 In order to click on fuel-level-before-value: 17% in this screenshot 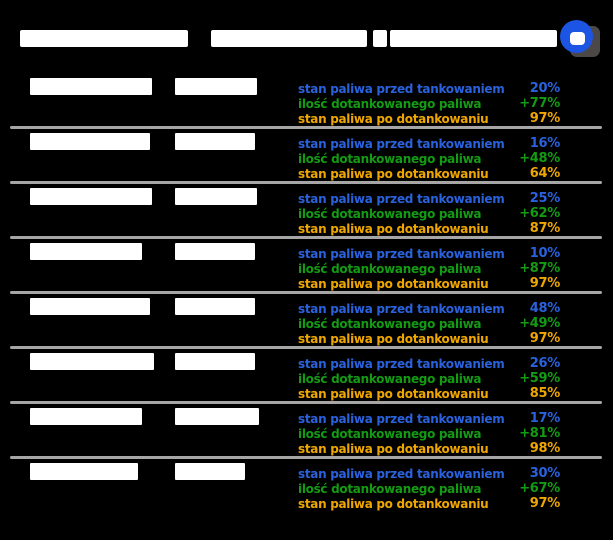, I will do `click(545, 418)`.